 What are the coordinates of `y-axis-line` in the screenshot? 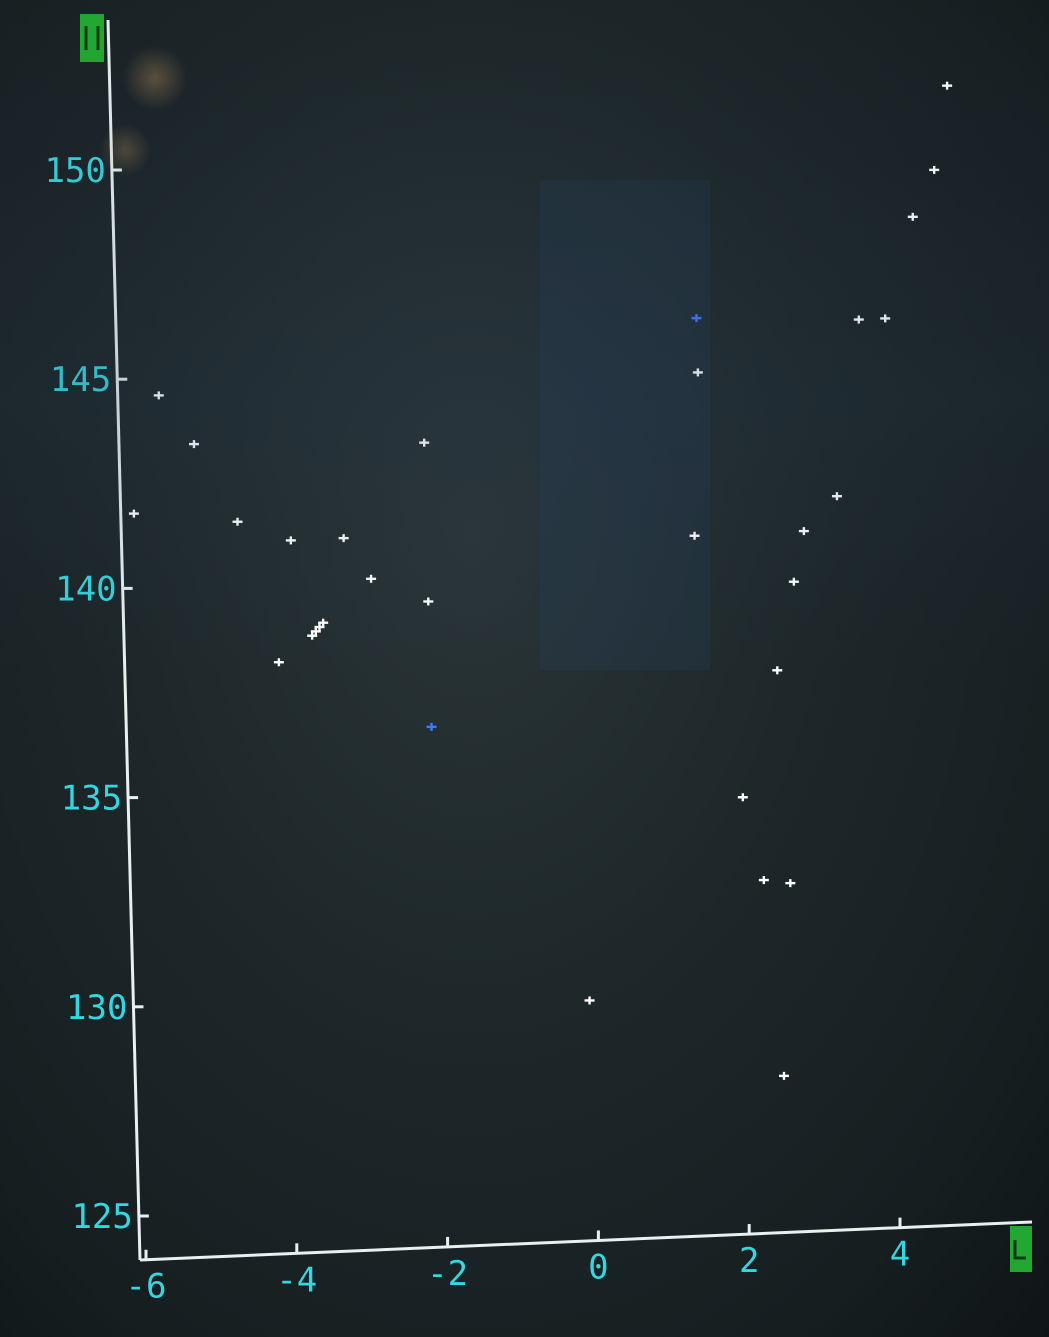 It's located at (124, 640).